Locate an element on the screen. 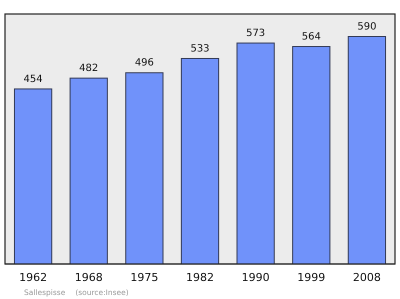 The image size is (400, 299). data-label: 533 is located at coordinates (200, 48).